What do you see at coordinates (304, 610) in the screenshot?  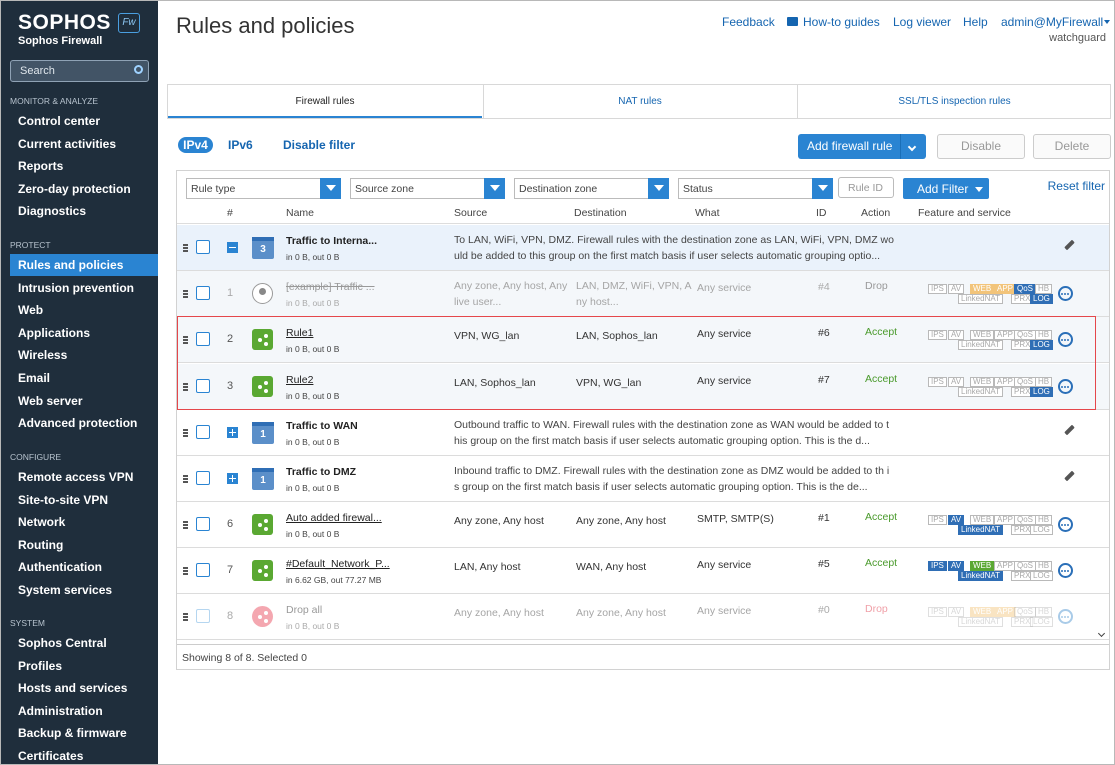 I see `rule-name: Drop all` at bounding box center [304, 610].